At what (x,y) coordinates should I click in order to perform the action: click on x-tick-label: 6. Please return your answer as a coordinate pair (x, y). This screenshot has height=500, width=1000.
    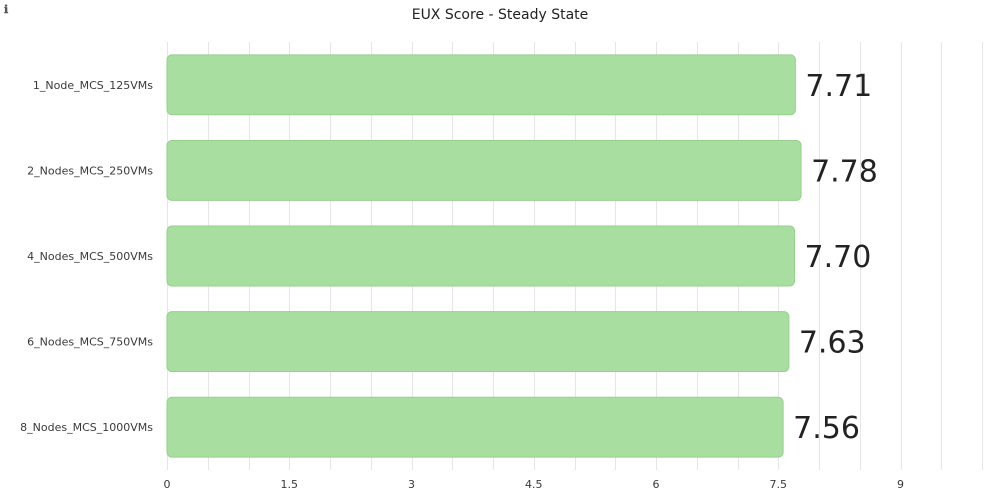
    Looking at the image, I should click on (656, 484).